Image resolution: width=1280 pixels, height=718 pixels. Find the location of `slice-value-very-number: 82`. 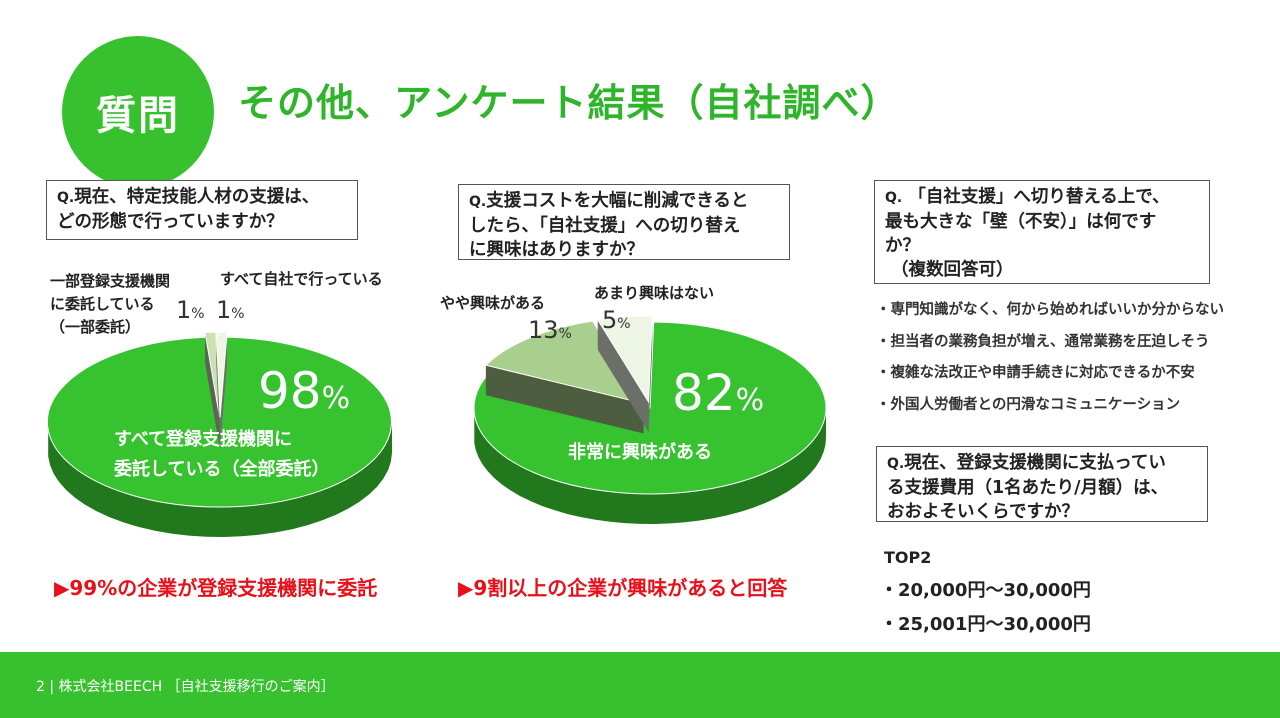

slice-value-very-number: 82 is located at coordinates (704, 393).